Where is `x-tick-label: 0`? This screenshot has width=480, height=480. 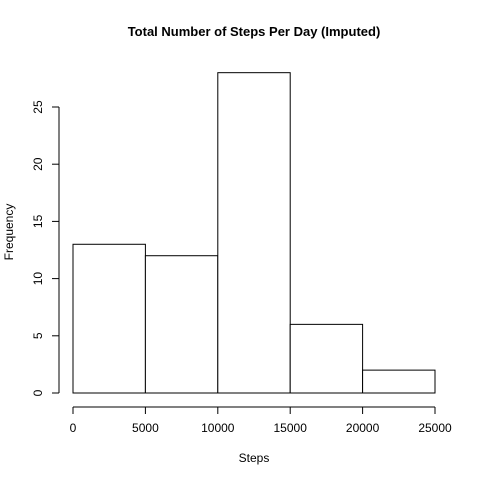
x-tick-label: 0 is located at coordinates (73, 428).